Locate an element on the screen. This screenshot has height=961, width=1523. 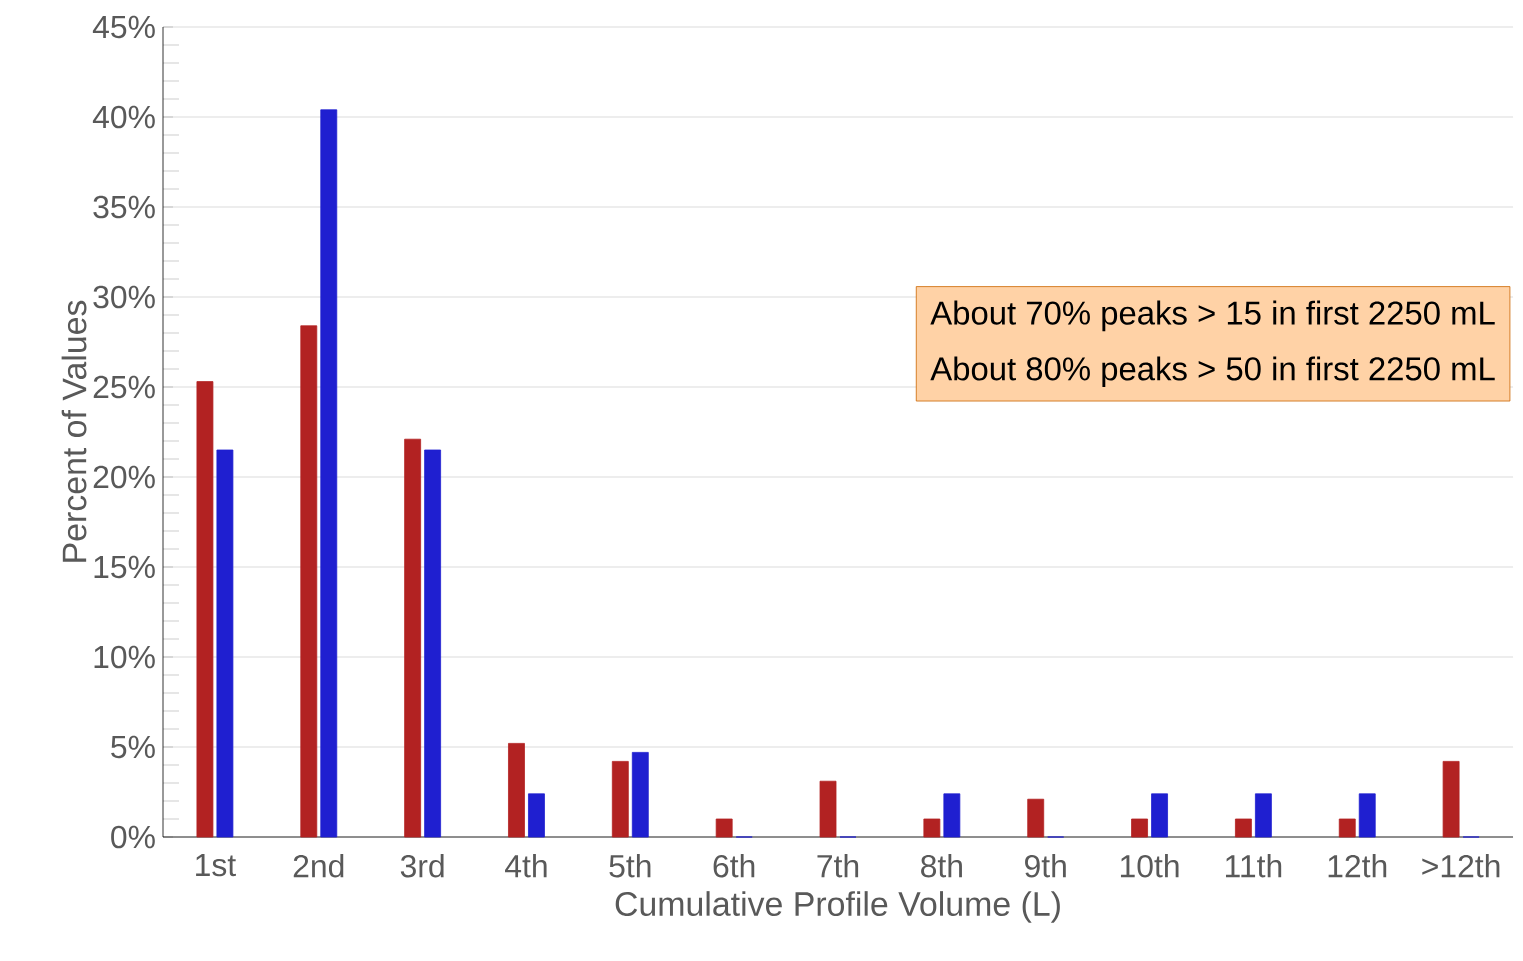
x-tick-label: 12th is located at coordinates (1357, 866).